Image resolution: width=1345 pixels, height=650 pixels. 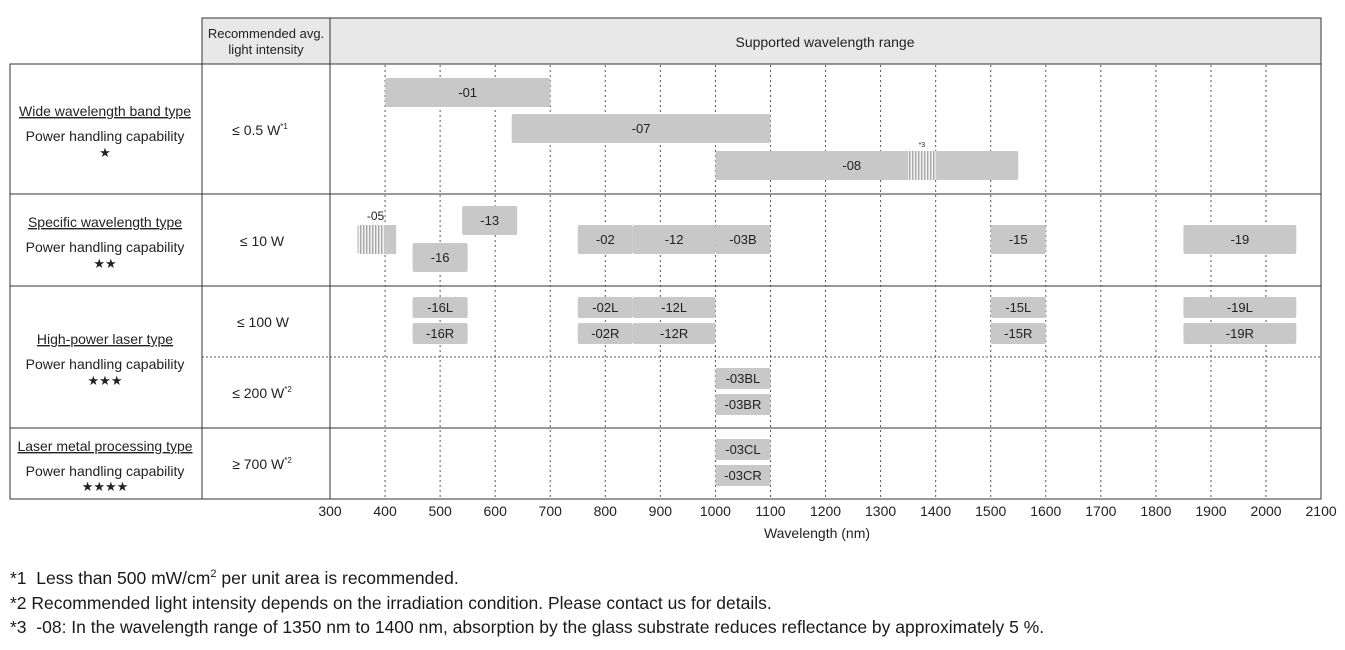 I want to click on footnote-1-superscript: 2, so click(x=213, y=574).